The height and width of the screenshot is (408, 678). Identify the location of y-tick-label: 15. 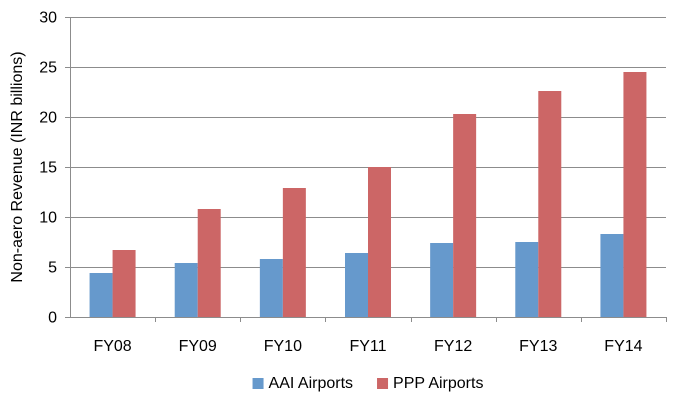
(48, 168).